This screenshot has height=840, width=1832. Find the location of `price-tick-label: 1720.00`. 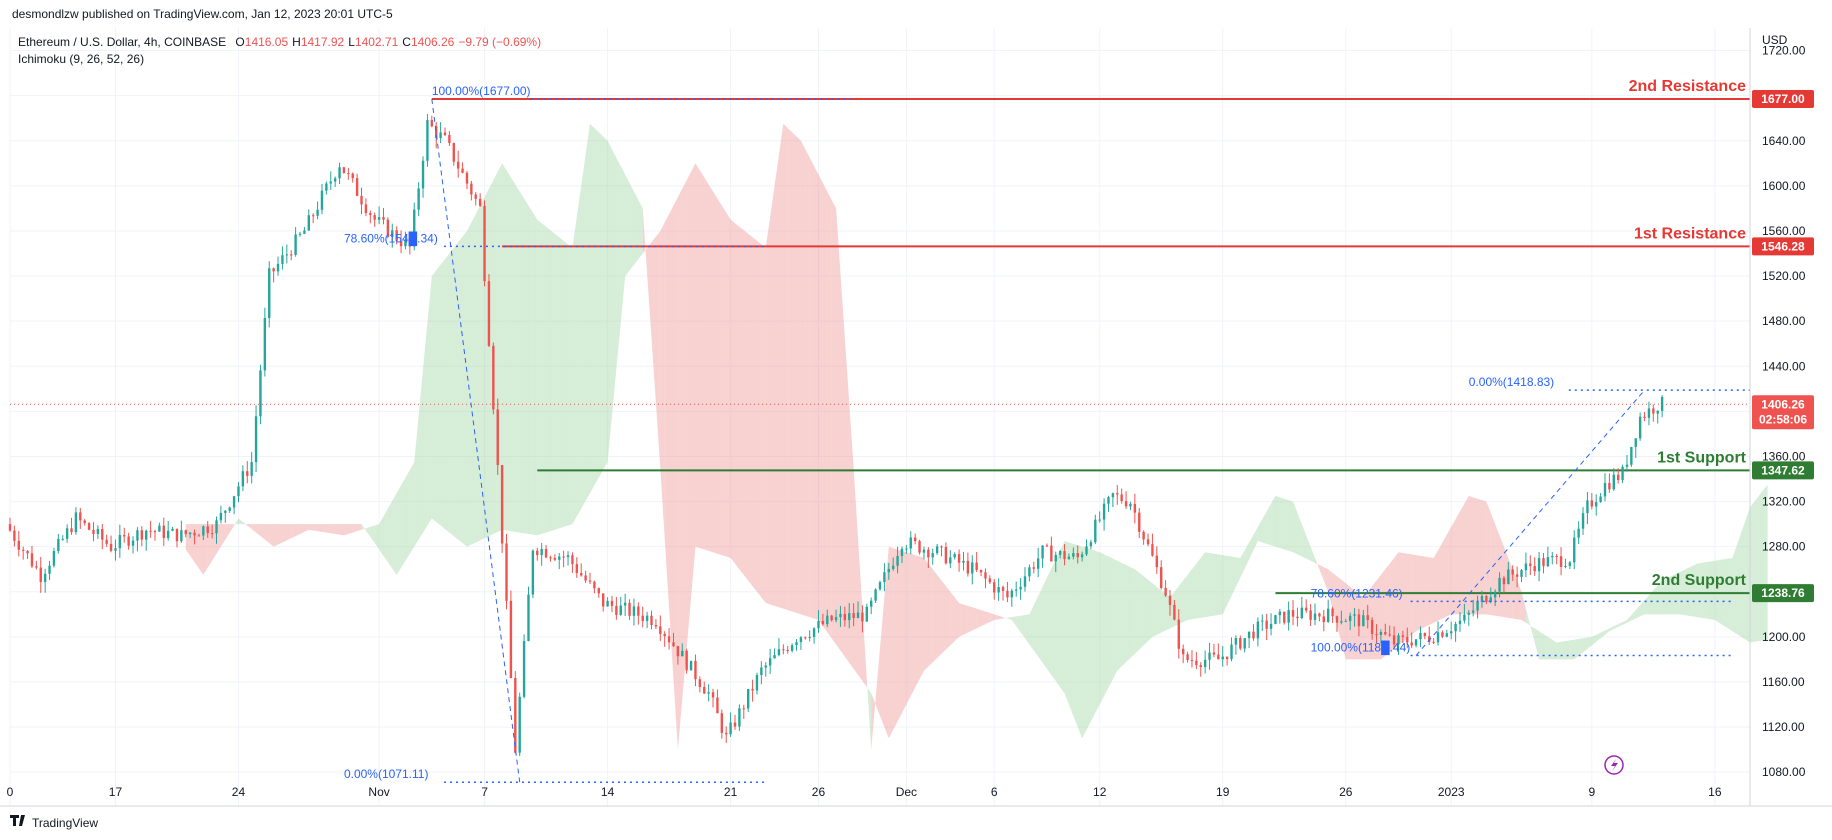

price-tick-label: 1720.00 is located at coordinates (1784, 51).